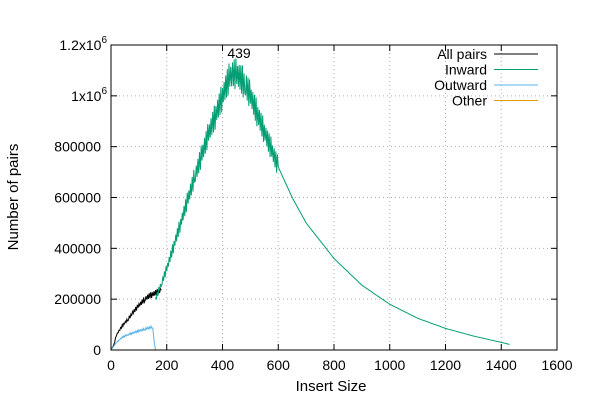 This screenshot has height=400, width=600. Describe the element at coordinates (445, 365) in the screenshot. I see `x-tick-label: 1200` at that location.